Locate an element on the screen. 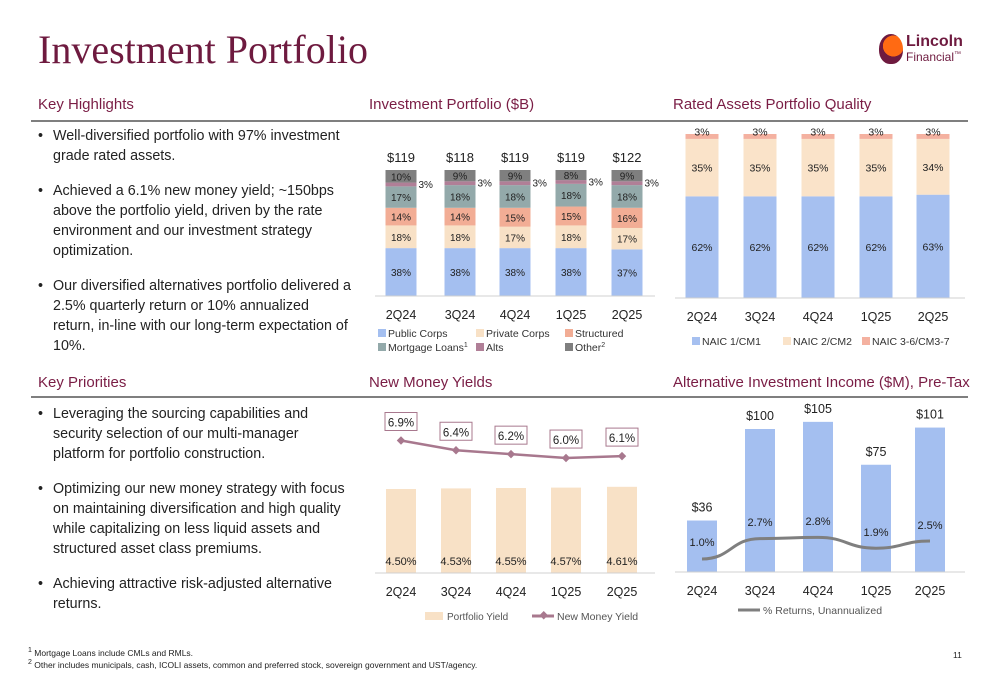 This screenshot has height=685, width=1000. lincoln-logo: Lincoln Financial™ is located at coordinates (921, 48).